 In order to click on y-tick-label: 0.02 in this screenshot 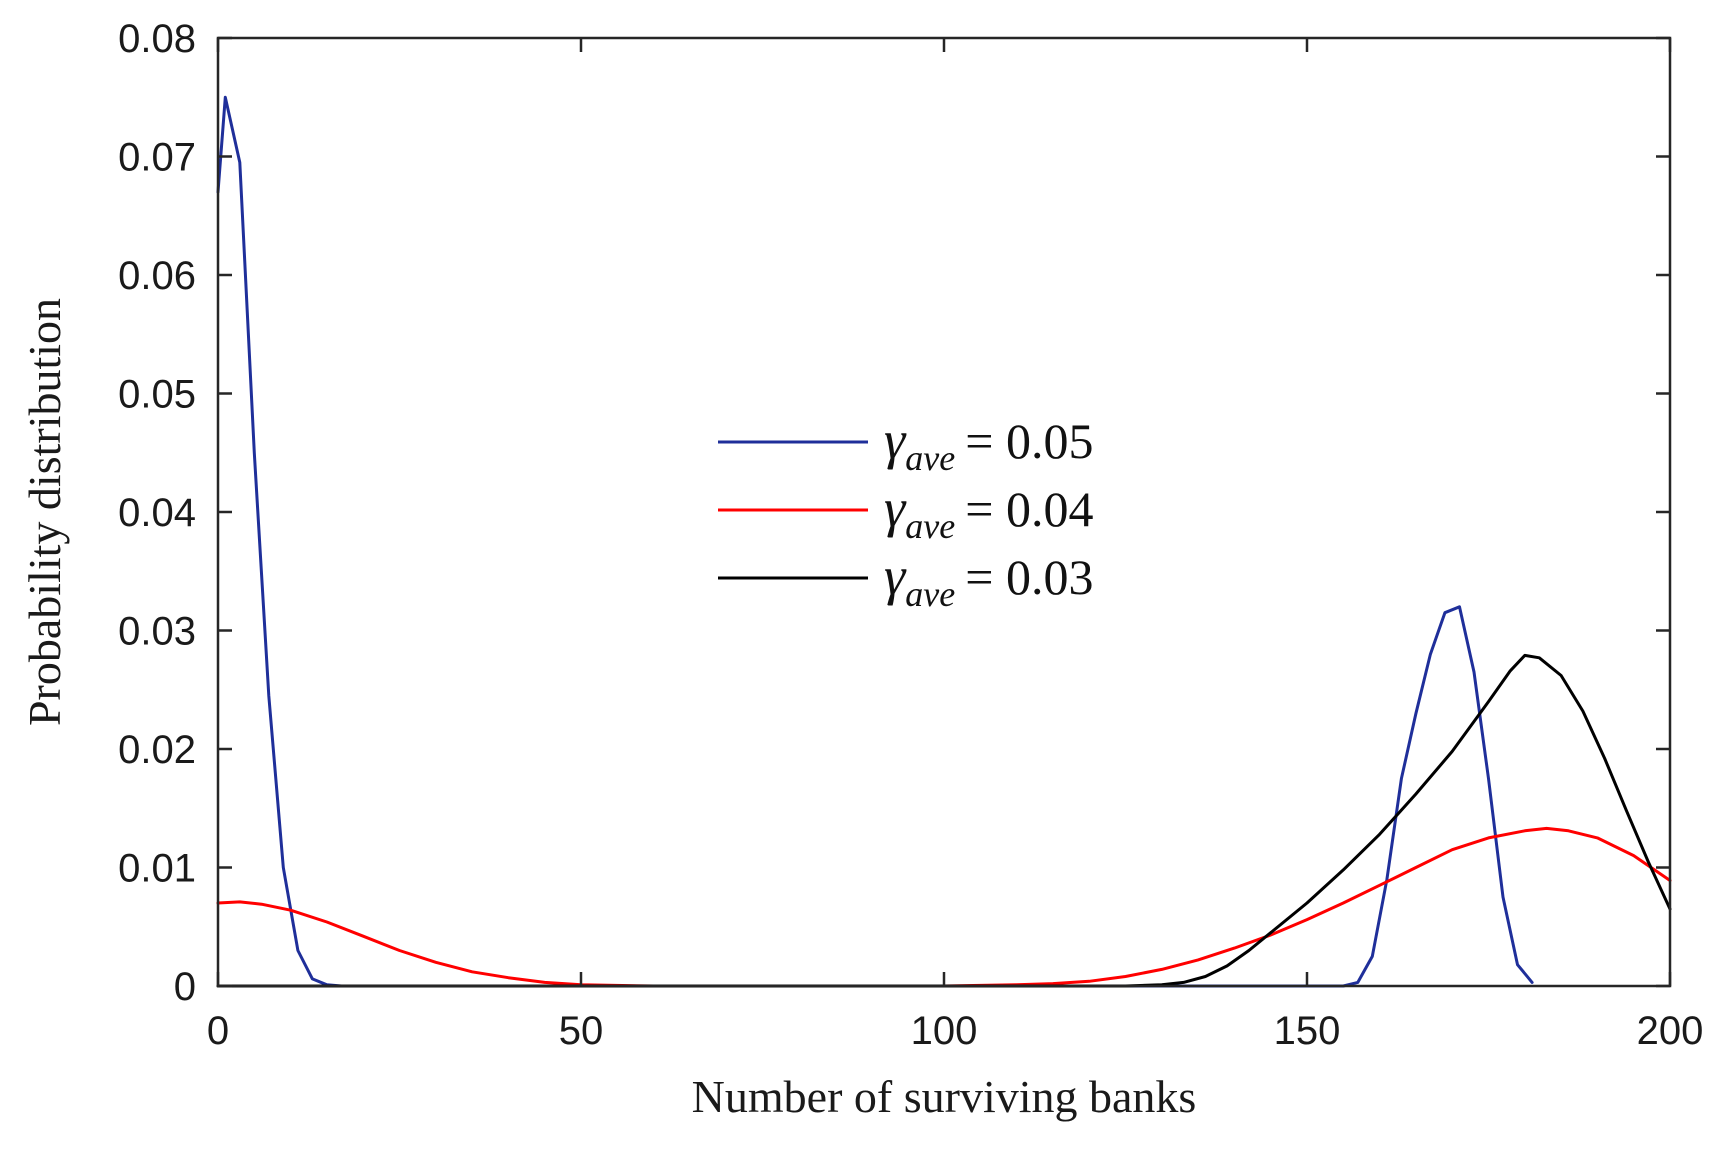, I will do `click(157, 750)`.